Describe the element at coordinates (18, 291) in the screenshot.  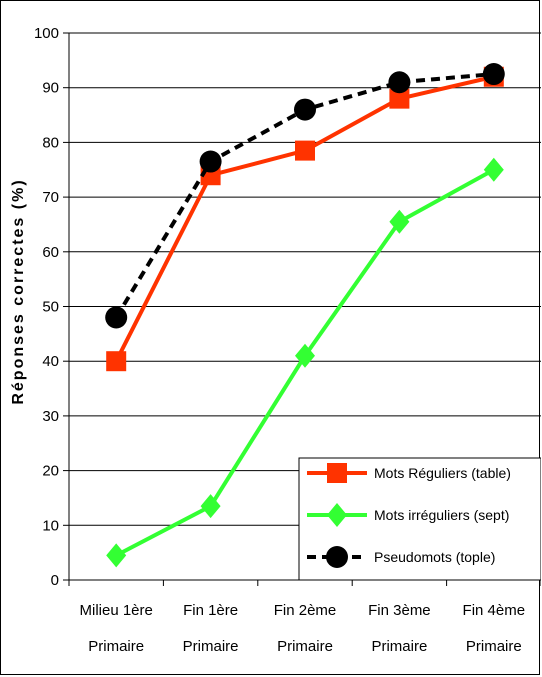
I see `y-axis-label: Réponses correctes (%)` at that location.